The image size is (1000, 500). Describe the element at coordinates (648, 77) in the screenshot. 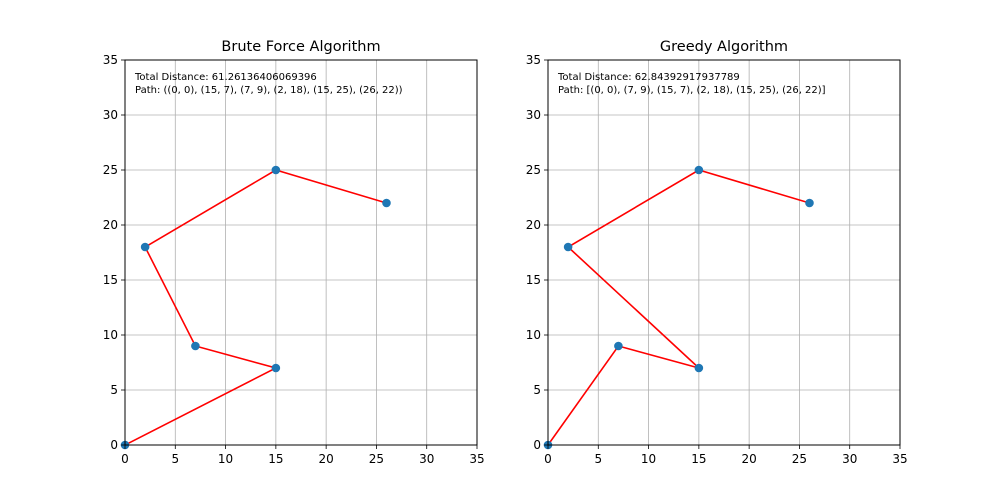

I see `total-distance-annotation: Total Distance: 62.84392917937789` at that location.